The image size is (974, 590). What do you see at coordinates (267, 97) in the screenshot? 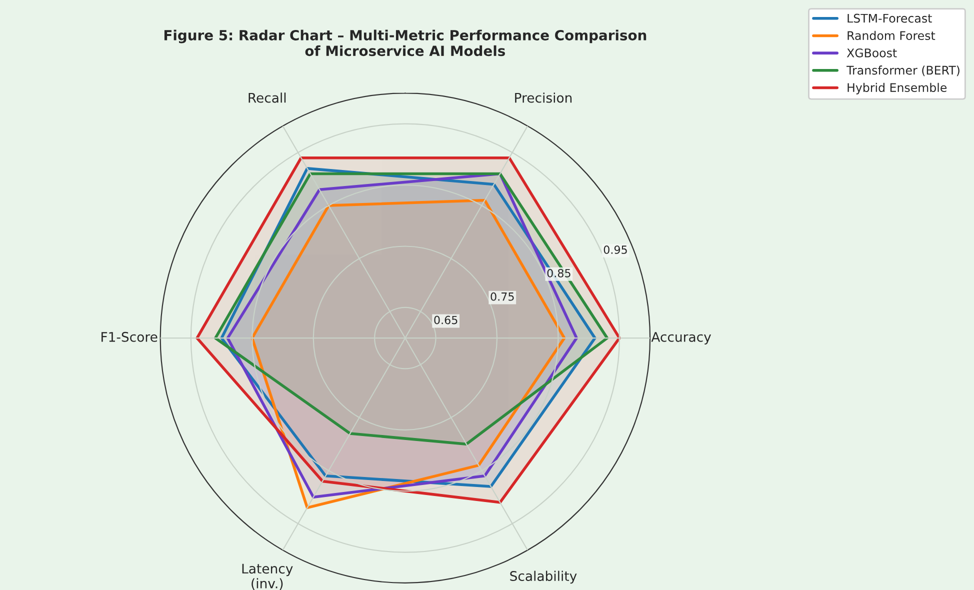
I see `spoke-label: Recall` at bounding box center [267, 97].